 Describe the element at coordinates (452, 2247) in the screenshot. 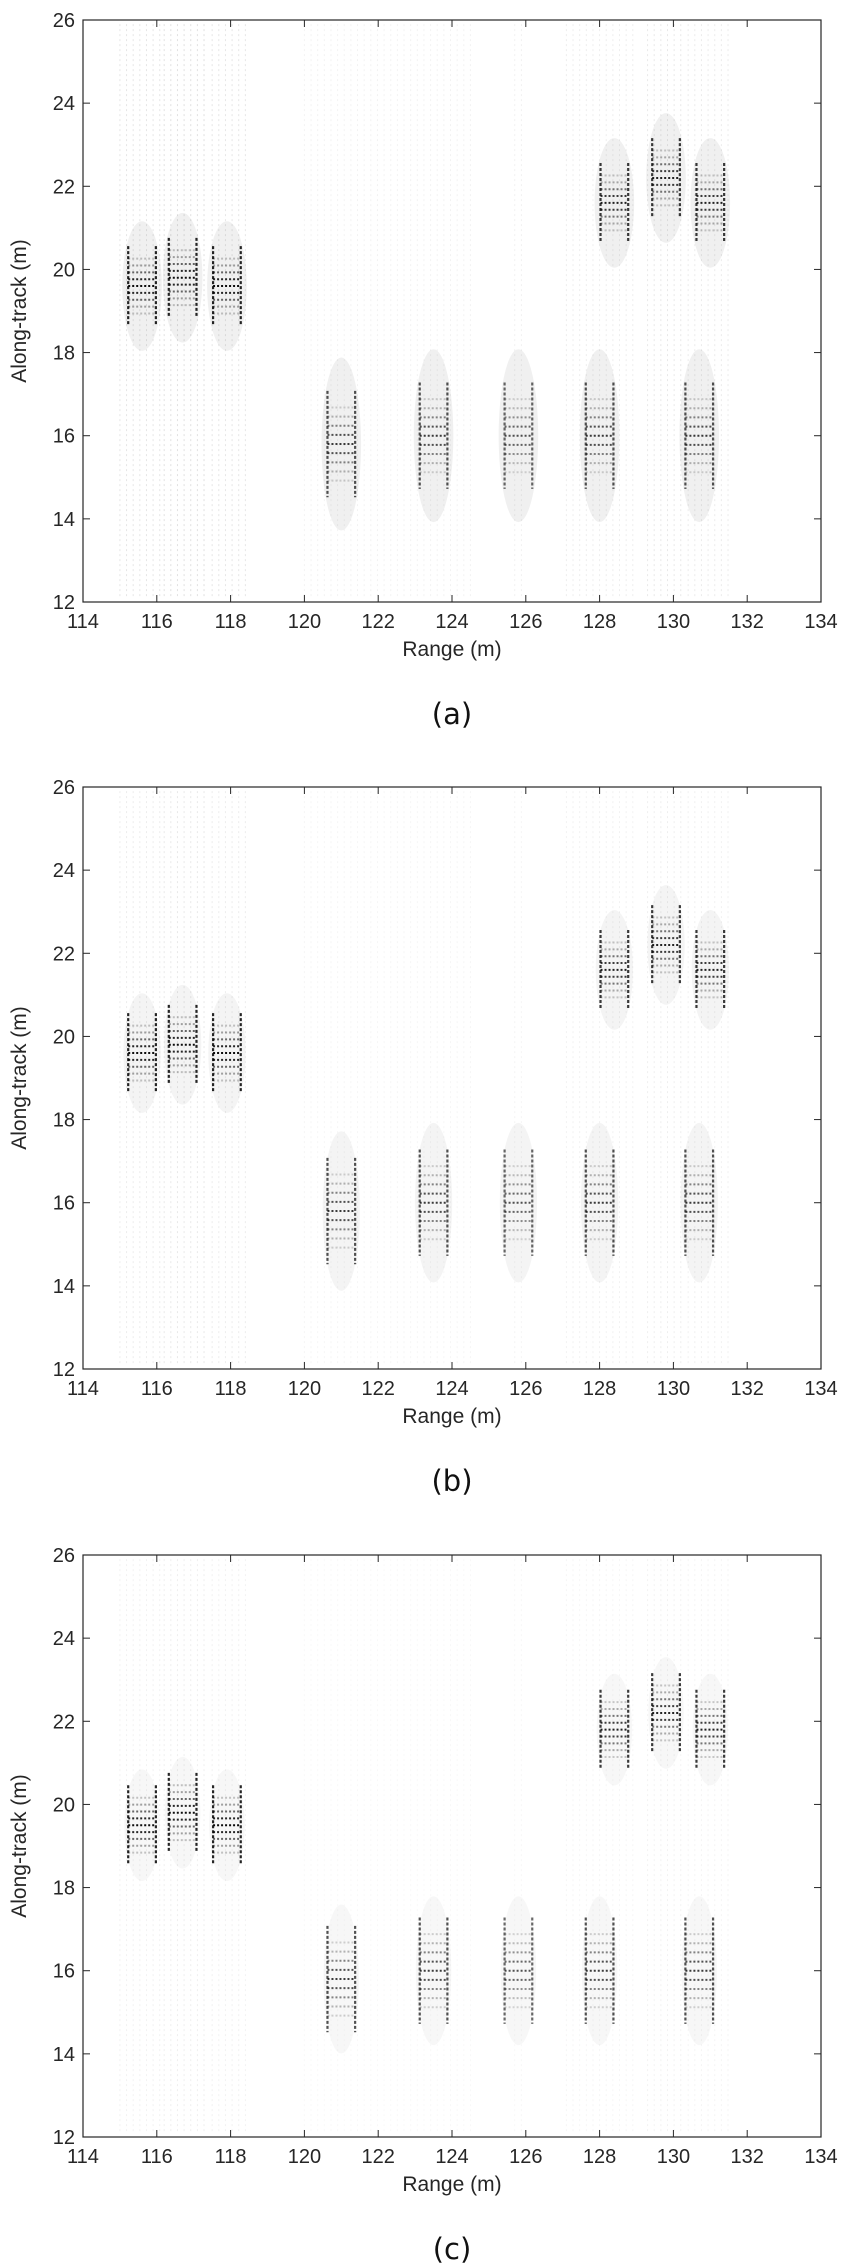

I see `panel-caption: (c)` at that location.